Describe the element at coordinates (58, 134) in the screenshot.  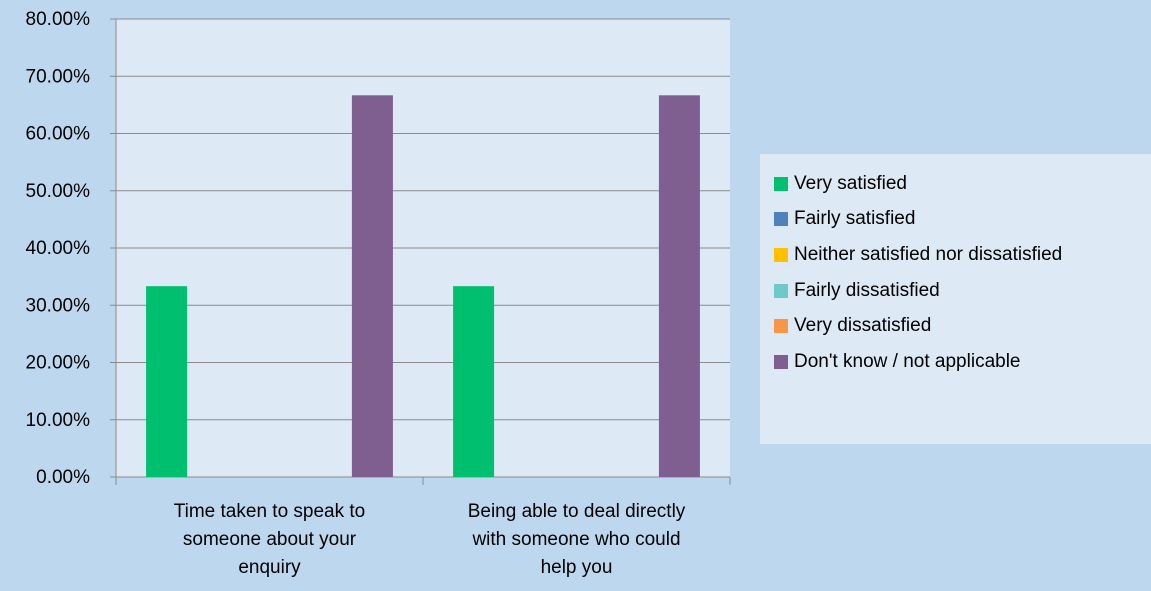
I see `y-tick-label: 60.00%` at that location.